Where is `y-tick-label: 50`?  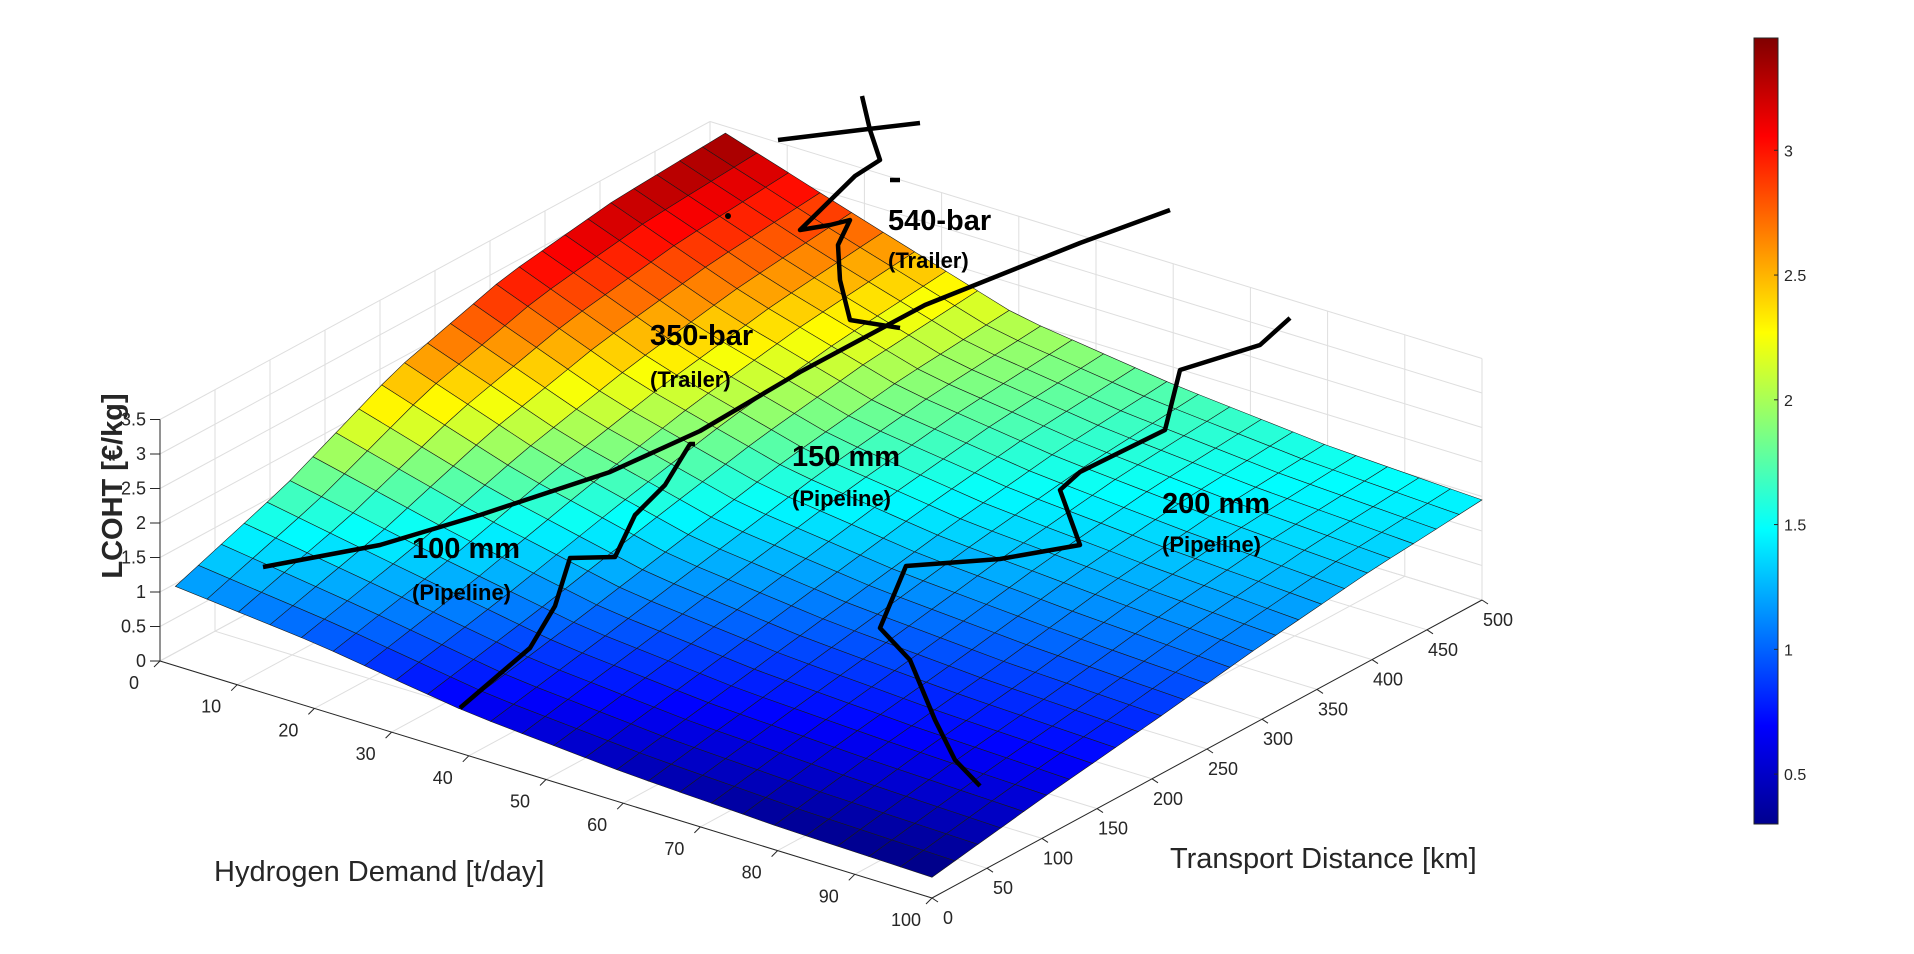
y-tick-label: 50 is located at coordinates (520, 802).